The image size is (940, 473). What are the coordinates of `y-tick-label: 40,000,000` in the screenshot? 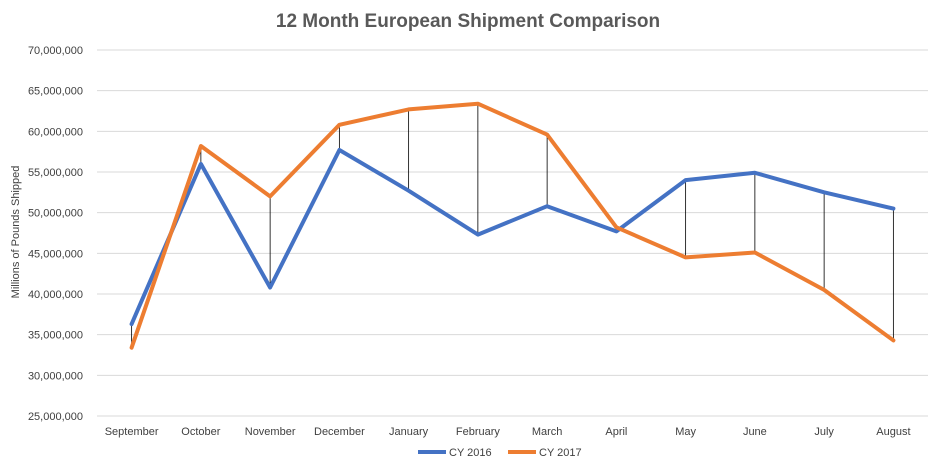 It's located at (55, 295).